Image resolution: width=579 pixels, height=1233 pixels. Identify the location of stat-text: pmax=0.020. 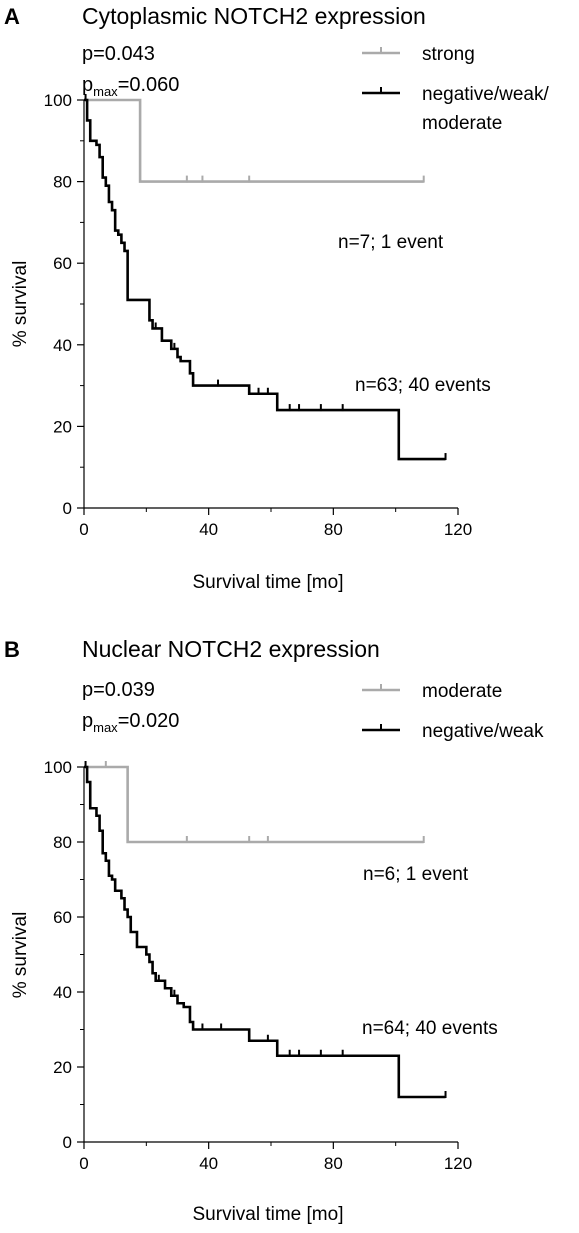
(130, 722).